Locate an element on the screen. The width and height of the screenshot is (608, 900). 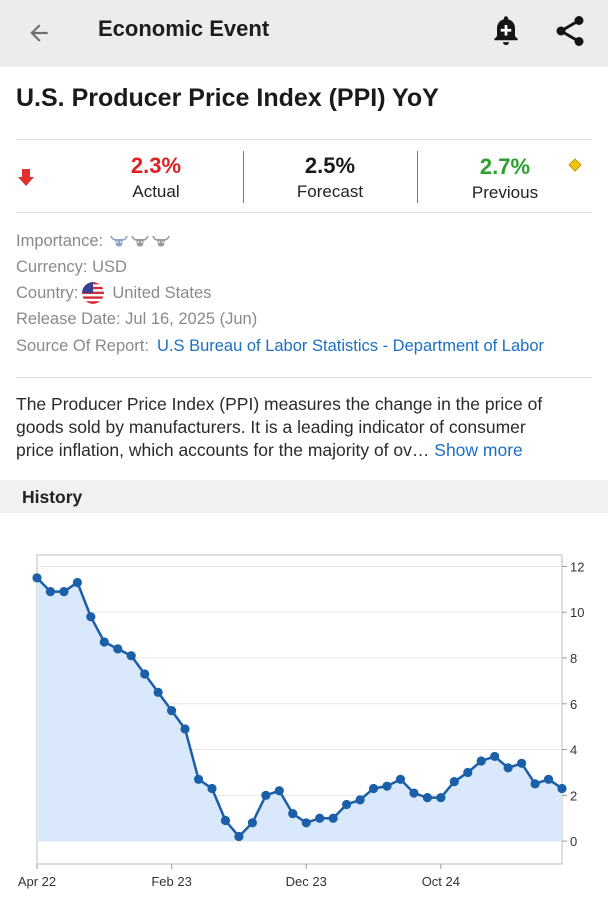
arrow-down-icon is located at coordinates (26, 177).